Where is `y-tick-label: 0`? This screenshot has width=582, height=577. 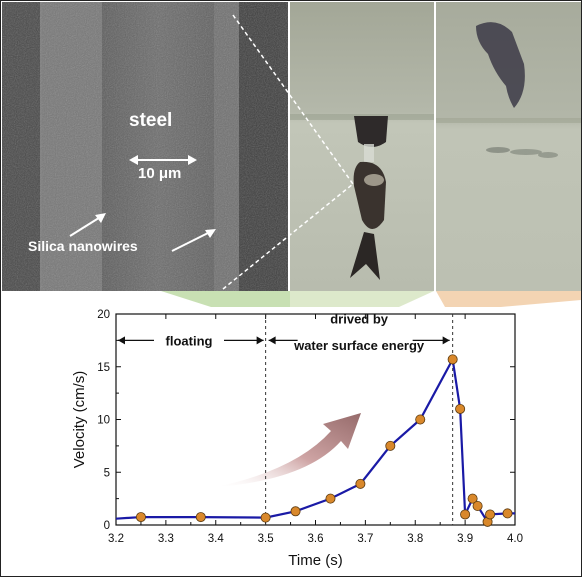
y-tick-label: 0 is located at coordinates (107, 526).